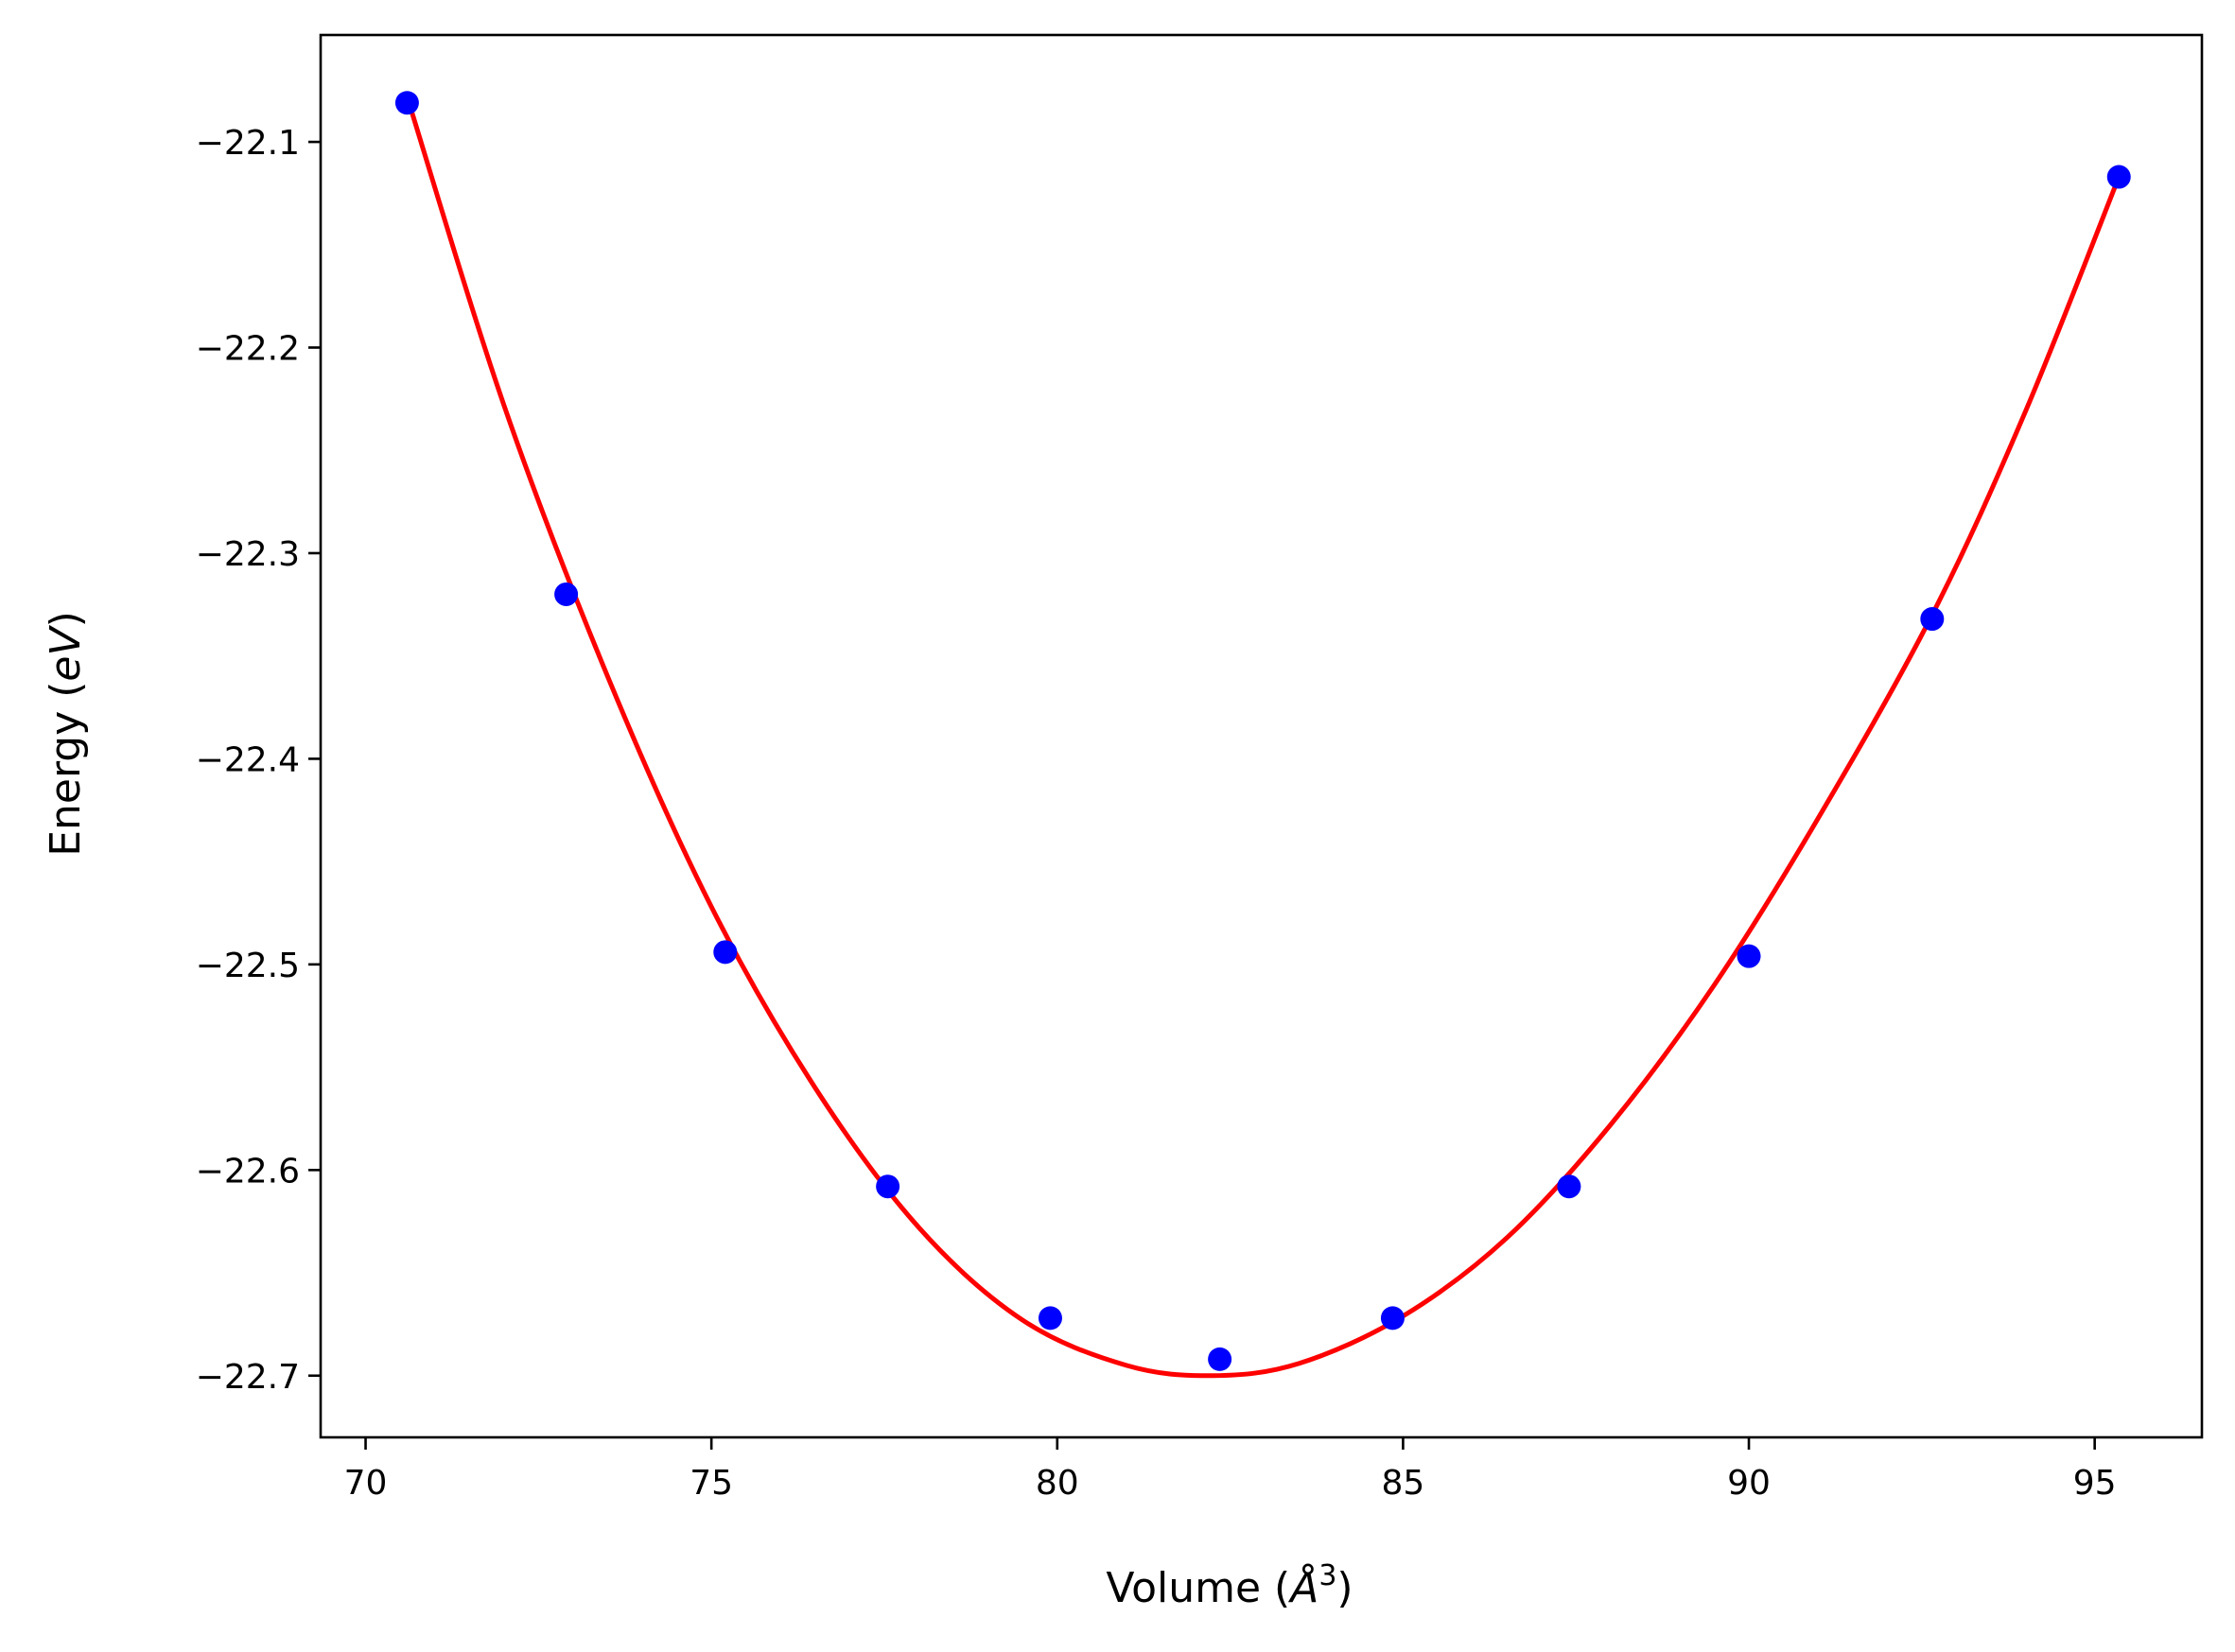  I want to click on y-tick-label: −22.1, so click(248, 144).